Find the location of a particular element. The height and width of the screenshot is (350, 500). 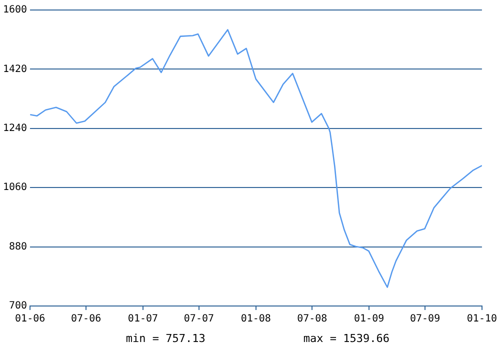

y-tick-label: 880 is located at coordinates (18, 246).